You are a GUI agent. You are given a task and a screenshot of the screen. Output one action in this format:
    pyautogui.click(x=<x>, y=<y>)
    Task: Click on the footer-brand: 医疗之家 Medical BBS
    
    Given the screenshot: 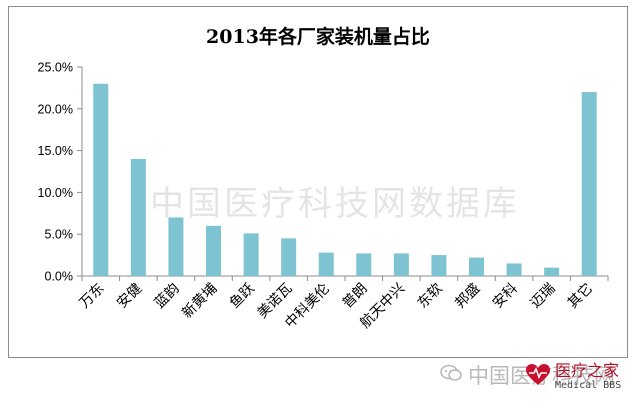 What is the action you would take?
    pyautogui.click(x=573, y=377)
    